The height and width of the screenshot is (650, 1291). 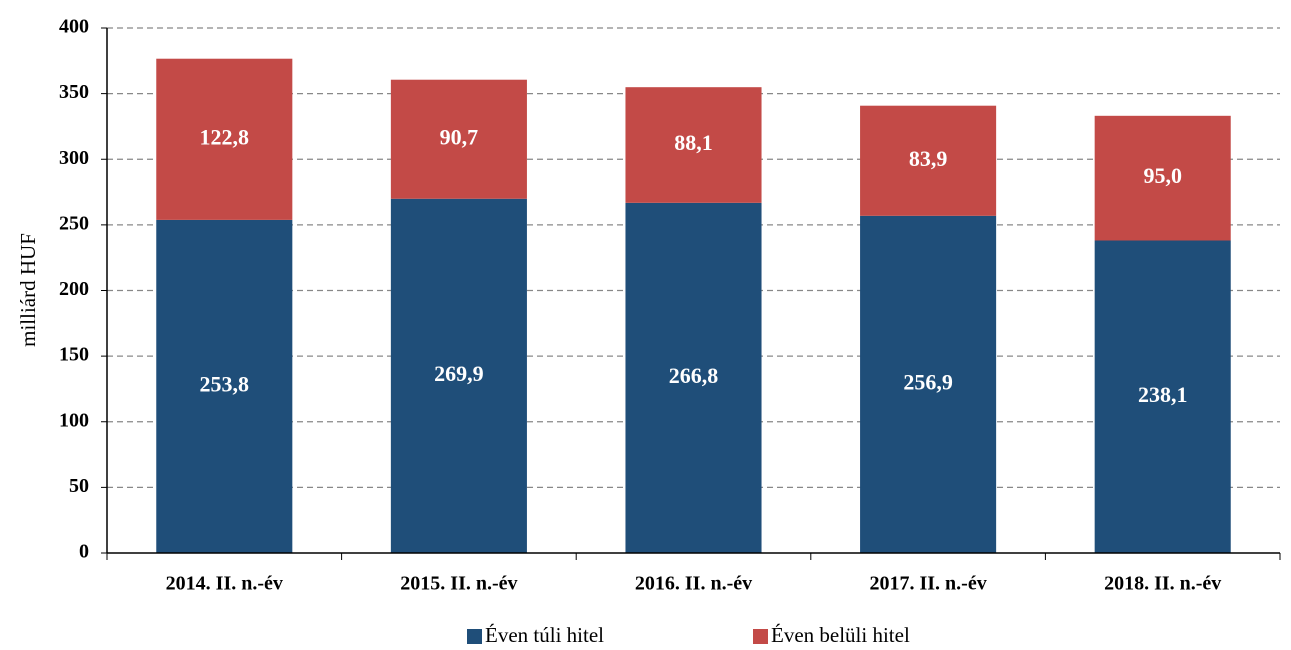 What do you see at coordinates (74, 158) in the screenshot?
I see `y-tick-label: 300` at bounding box center [74, 158].